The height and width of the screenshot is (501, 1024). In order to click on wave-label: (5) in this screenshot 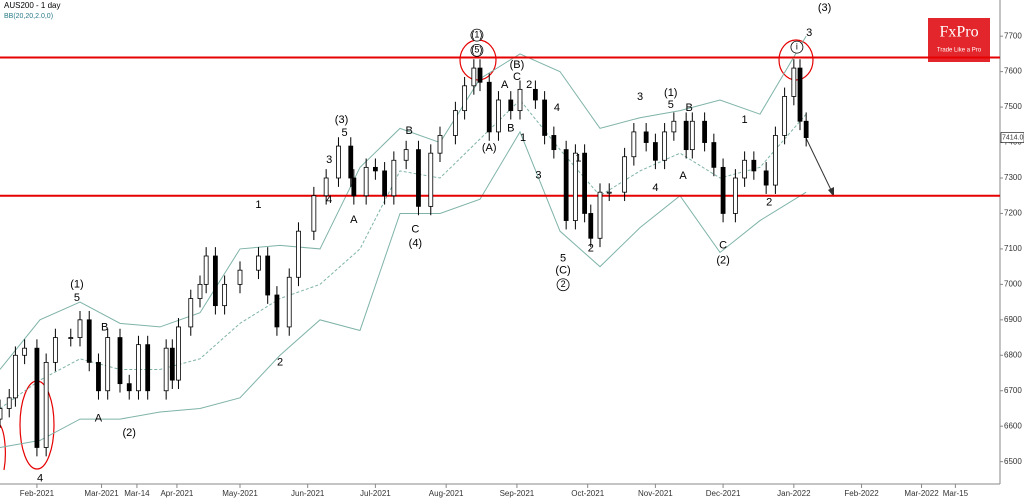, I will do `click(476, 50)`.